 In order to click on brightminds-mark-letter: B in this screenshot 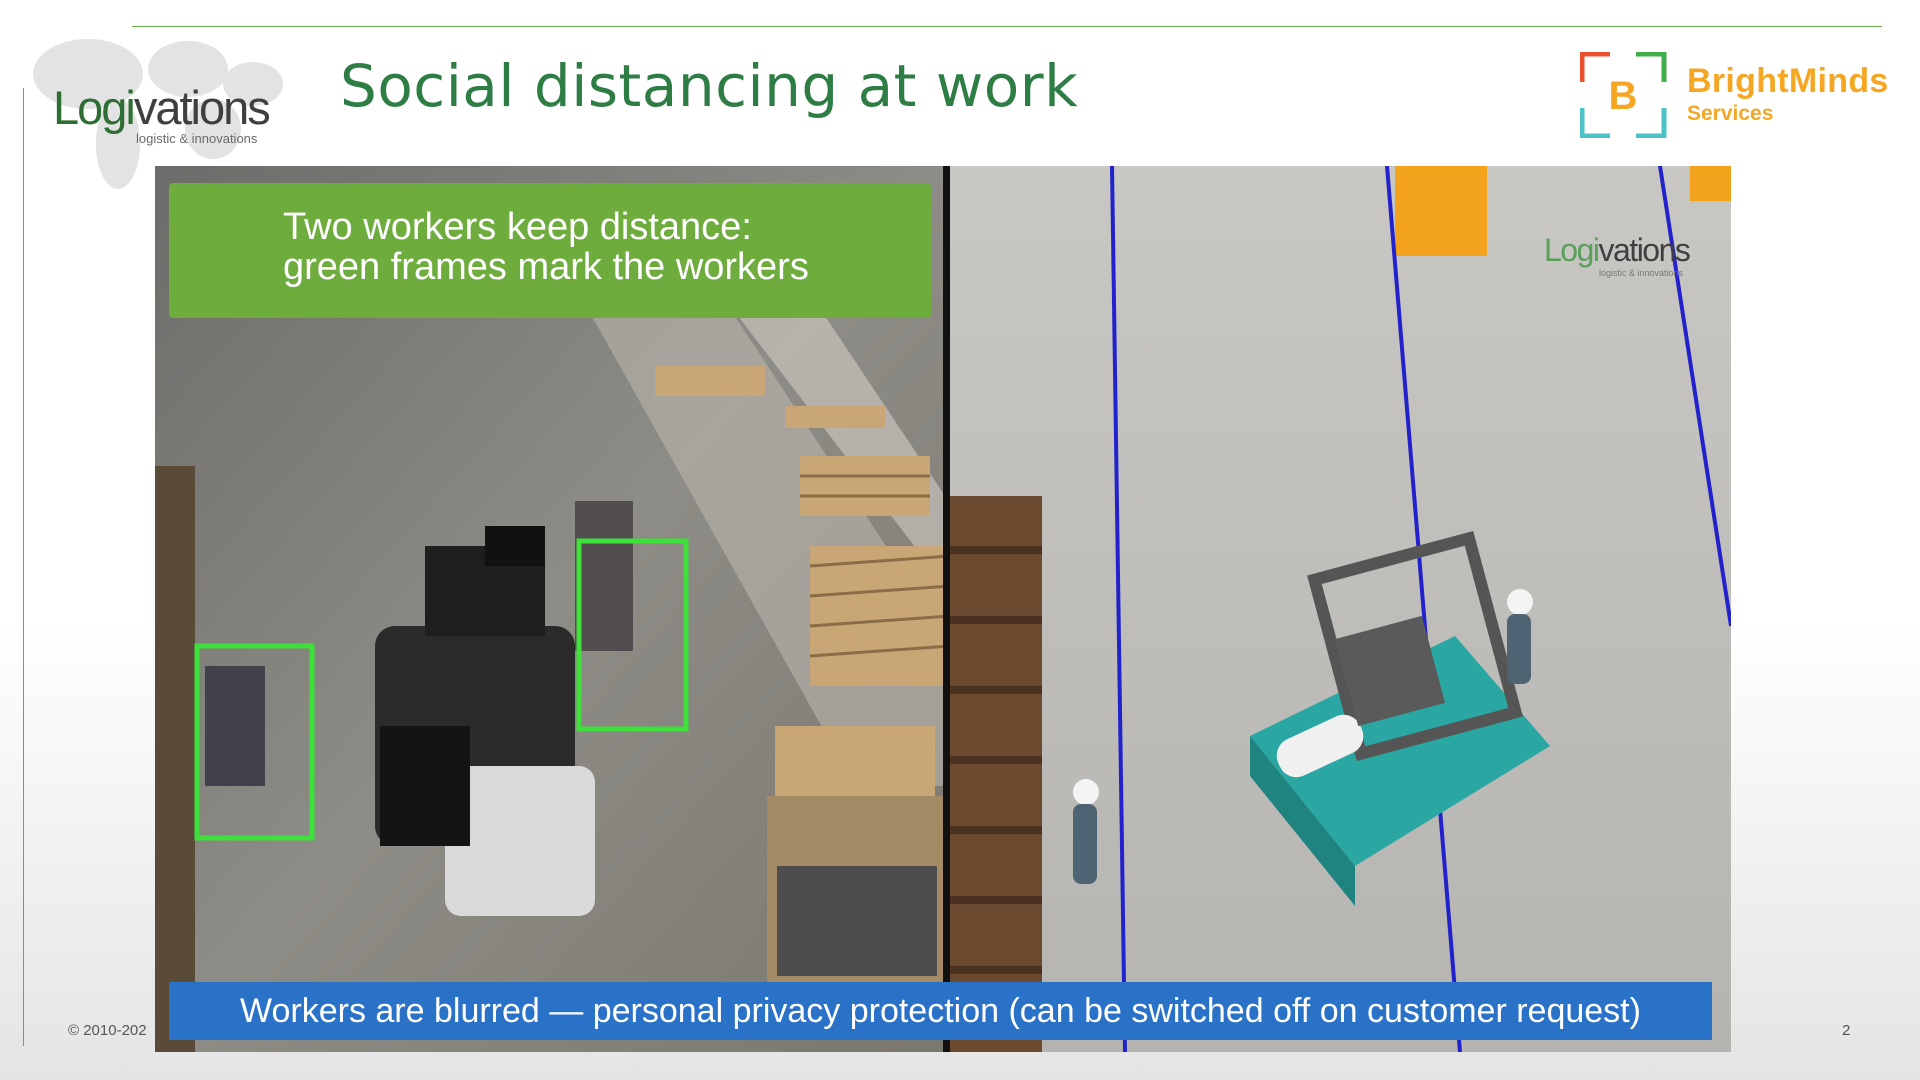, I will do `click(1623, 96)`.